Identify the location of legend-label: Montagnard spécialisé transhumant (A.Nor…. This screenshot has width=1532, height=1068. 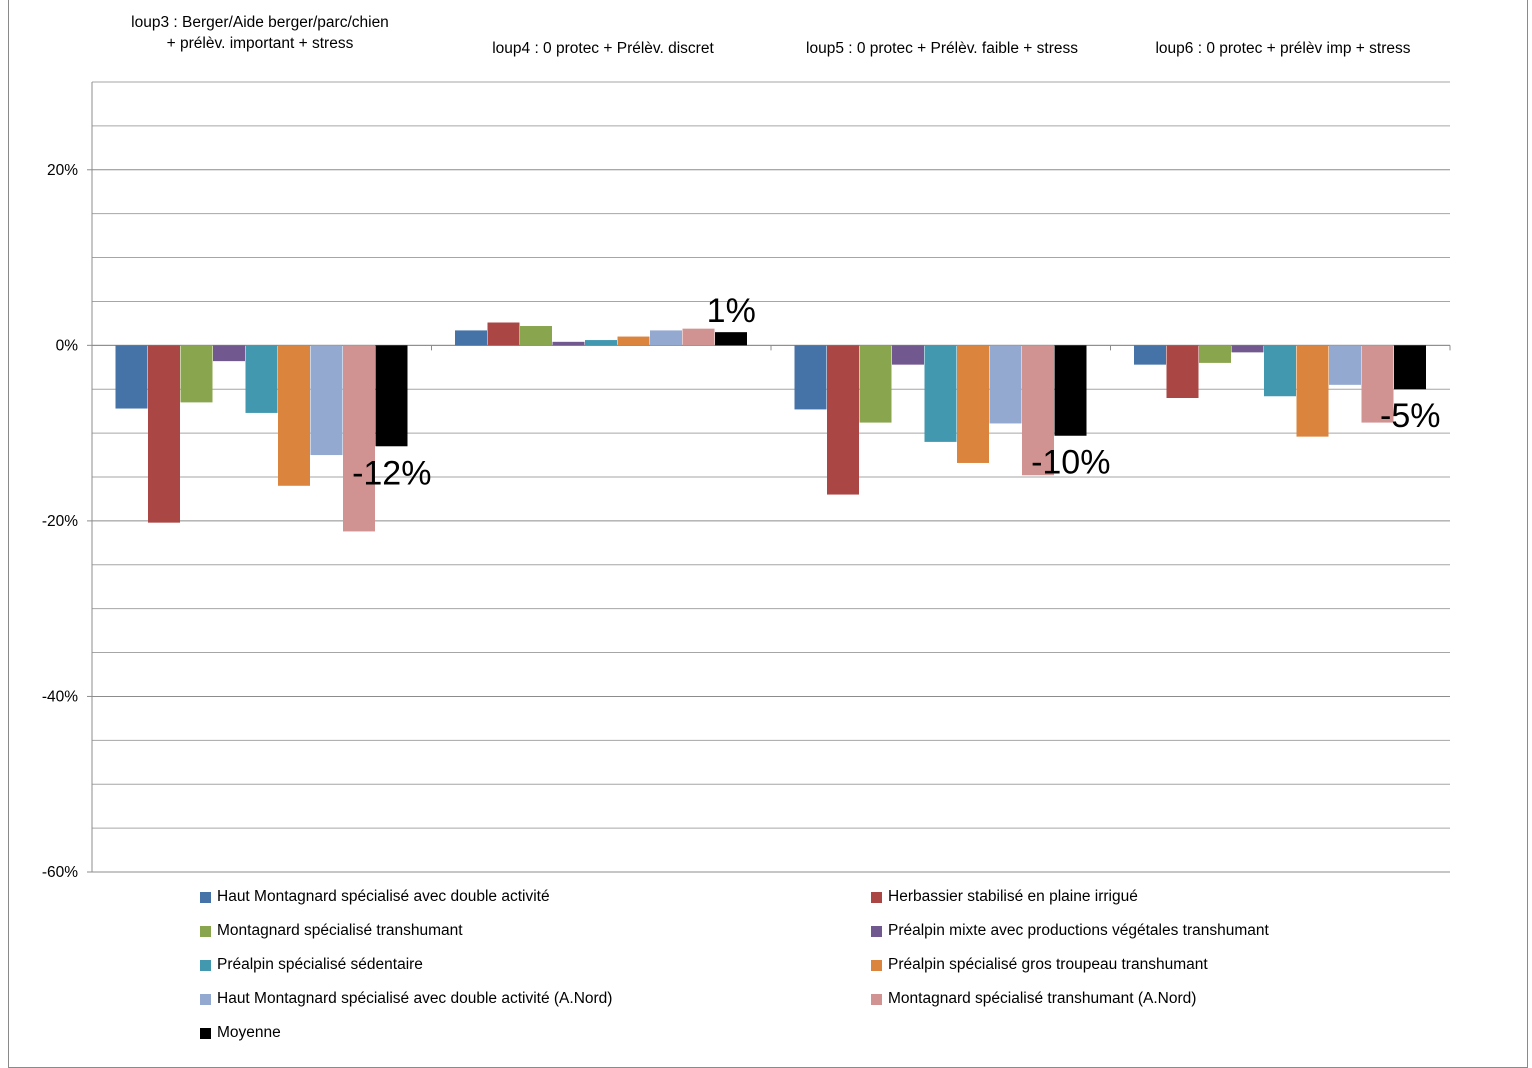
(1042, 998).